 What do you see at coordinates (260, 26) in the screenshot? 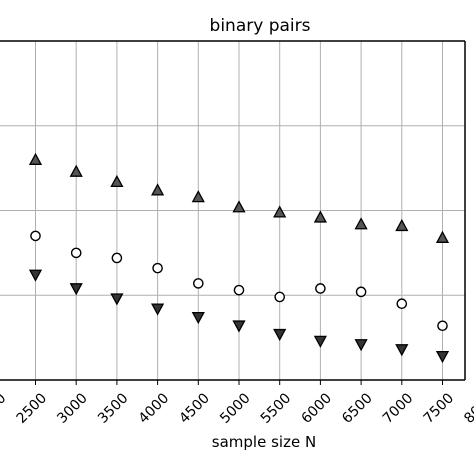
I see `chart-title: binary pairs` at bounding box center [260, 26].